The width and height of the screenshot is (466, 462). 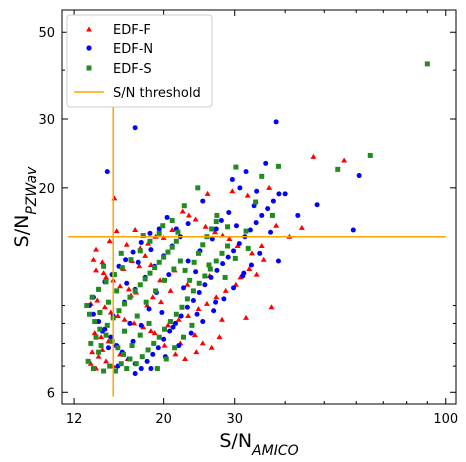 What do you see at coordinates (139, 61) in the screenshot?
I see `legend: EDF-F EDF-N EDF-S S/N threshold` at bounding box center [139, 61].